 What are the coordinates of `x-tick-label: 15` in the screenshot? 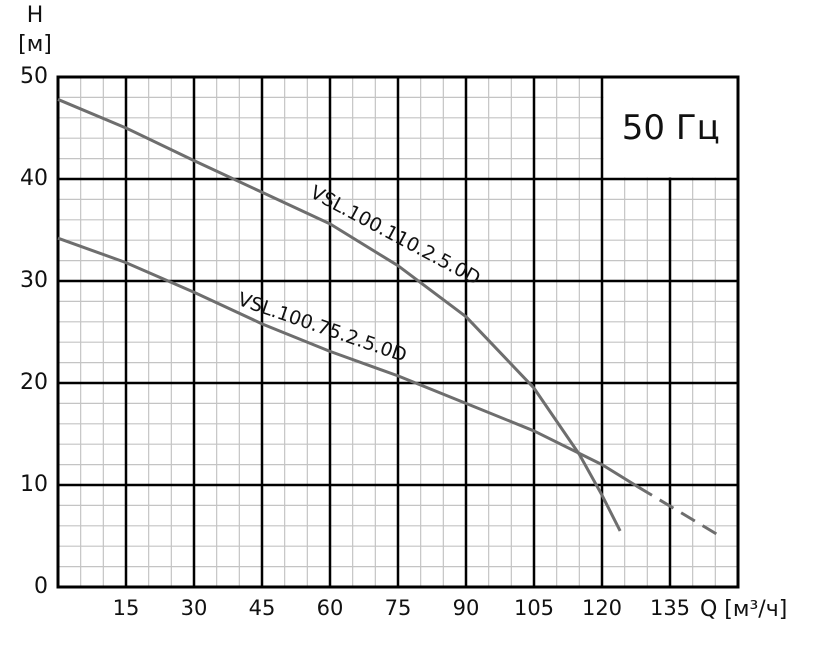 It's located at (126, 608).